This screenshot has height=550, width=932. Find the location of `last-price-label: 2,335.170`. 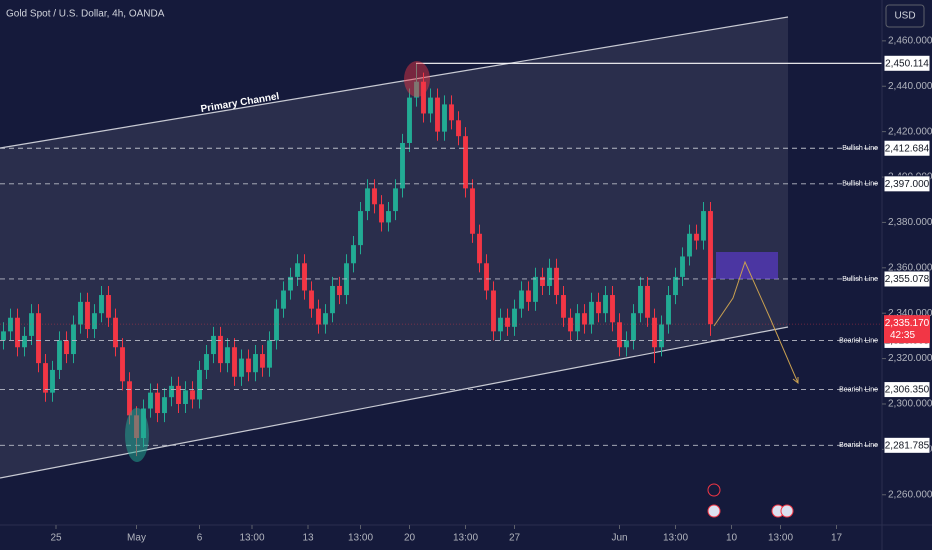

last-price-label: 2,335.170 is located at coordinates (907, 323).